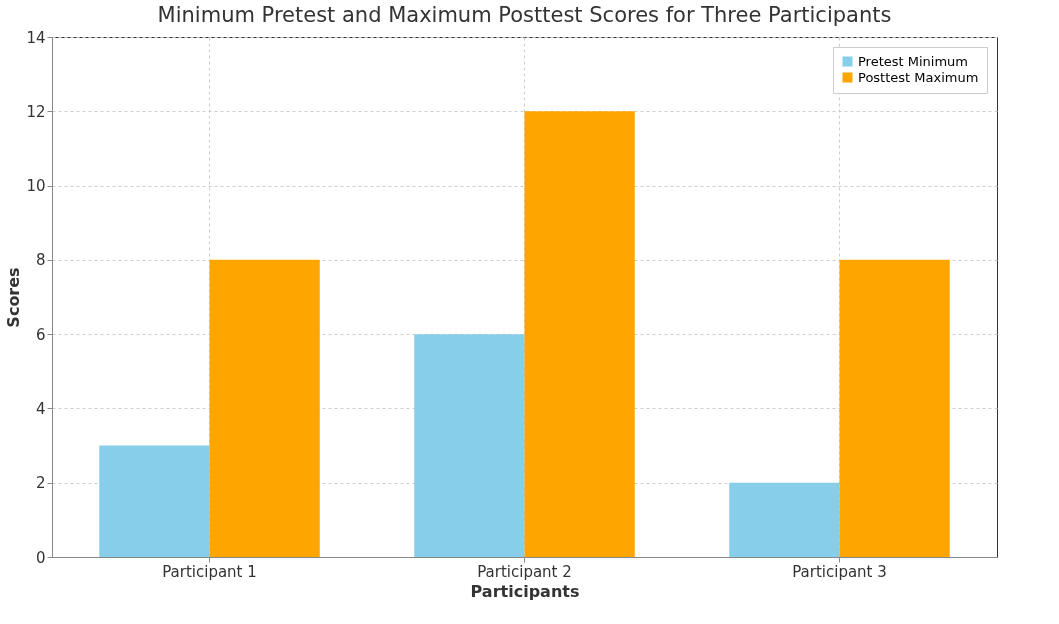  I want to click on x-tick-label: Participant 2, so click(524, 571).